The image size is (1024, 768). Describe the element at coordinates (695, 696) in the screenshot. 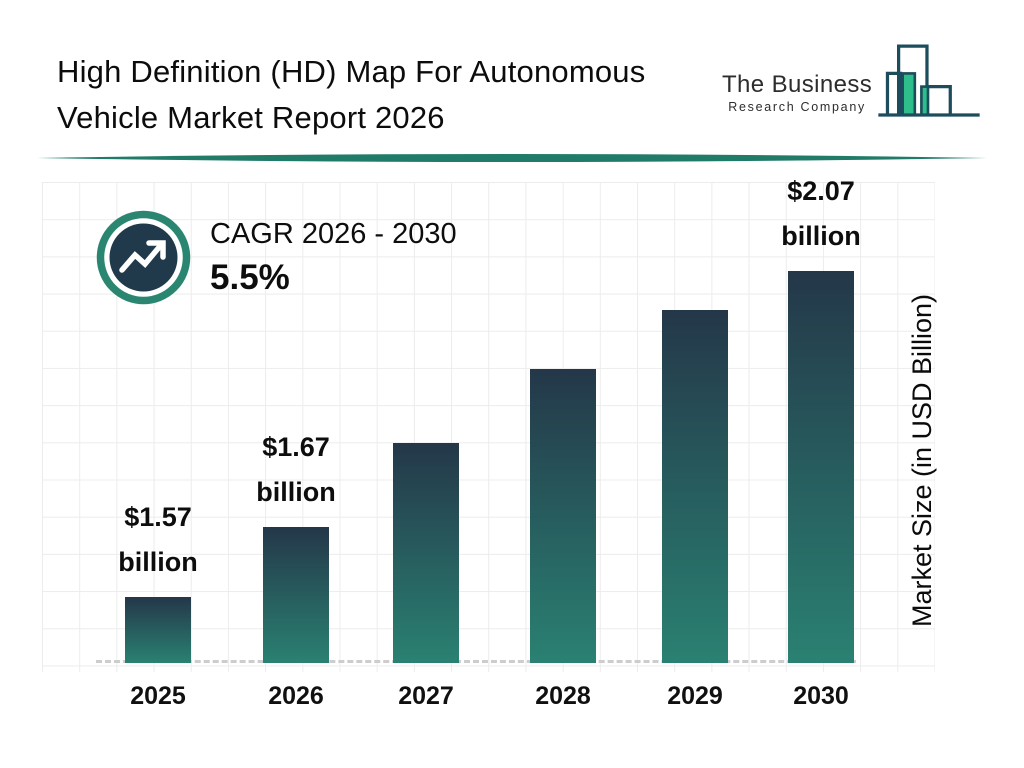

I see `x-tick-2029: 2029` at that location.